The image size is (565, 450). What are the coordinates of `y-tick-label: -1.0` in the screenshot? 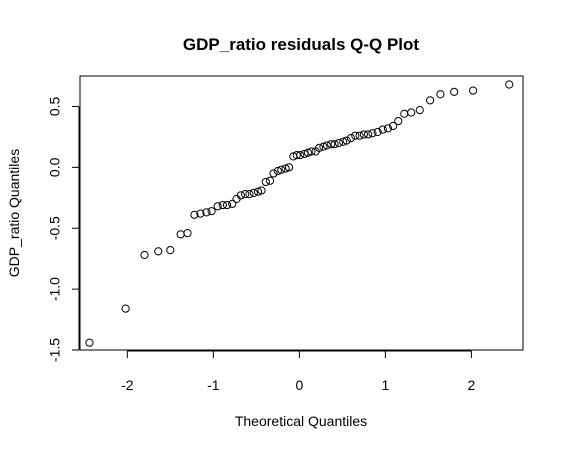 It's located at (55, 289).